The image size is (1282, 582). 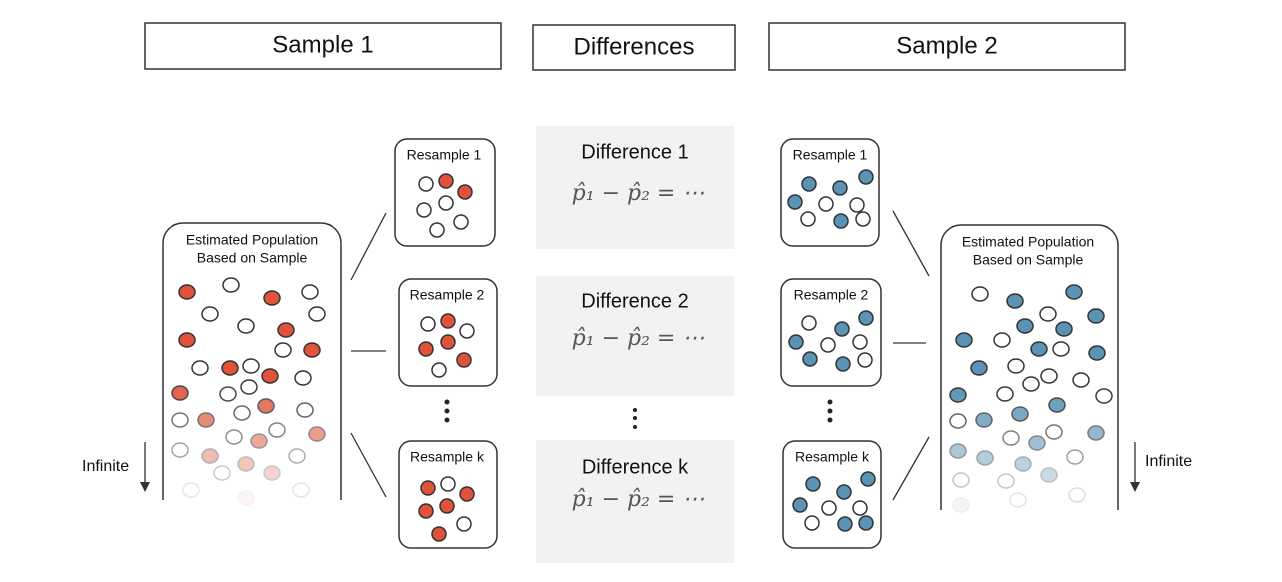 What do you see at coordinates (638, 338) in the screenshot?
I see `difference-formula: p̂₁ − p̂₂ = ⋯` at bounding box center [638, 338].